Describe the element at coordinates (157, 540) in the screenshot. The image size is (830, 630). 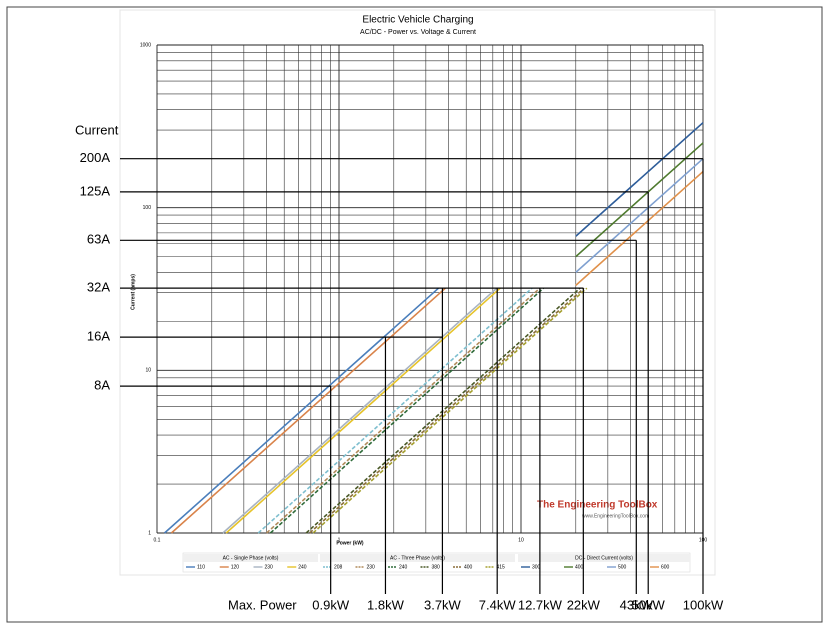
I see `x-tick-label: 0.1` at that location.